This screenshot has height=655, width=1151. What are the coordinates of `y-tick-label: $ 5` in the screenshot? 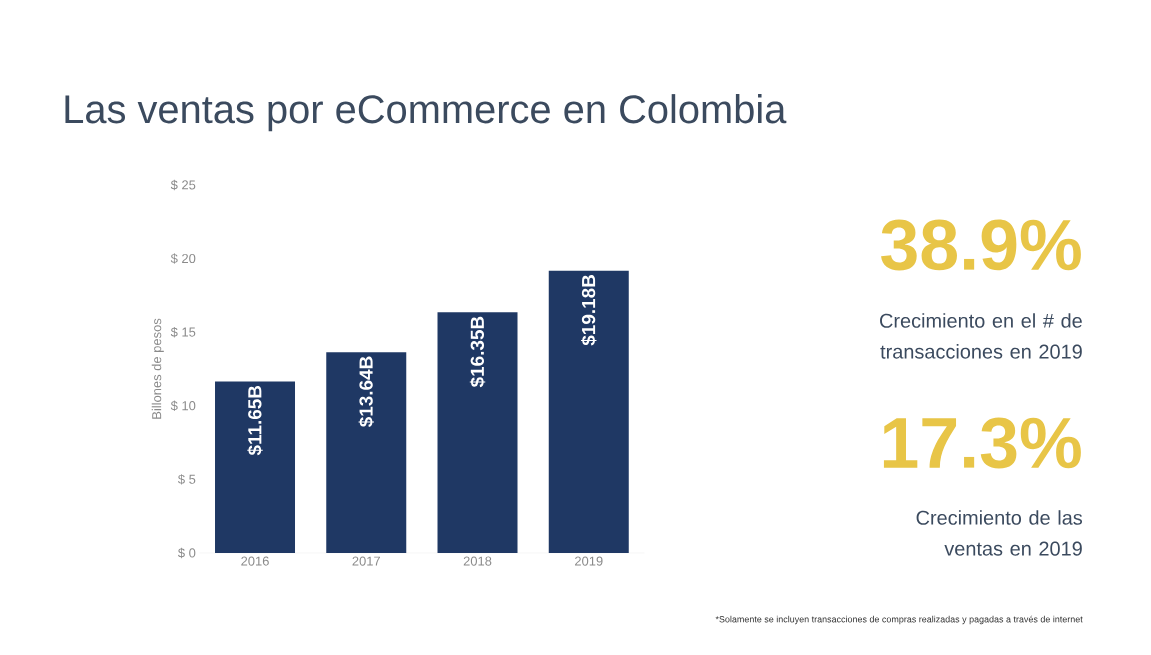 It's located at (187, 479).